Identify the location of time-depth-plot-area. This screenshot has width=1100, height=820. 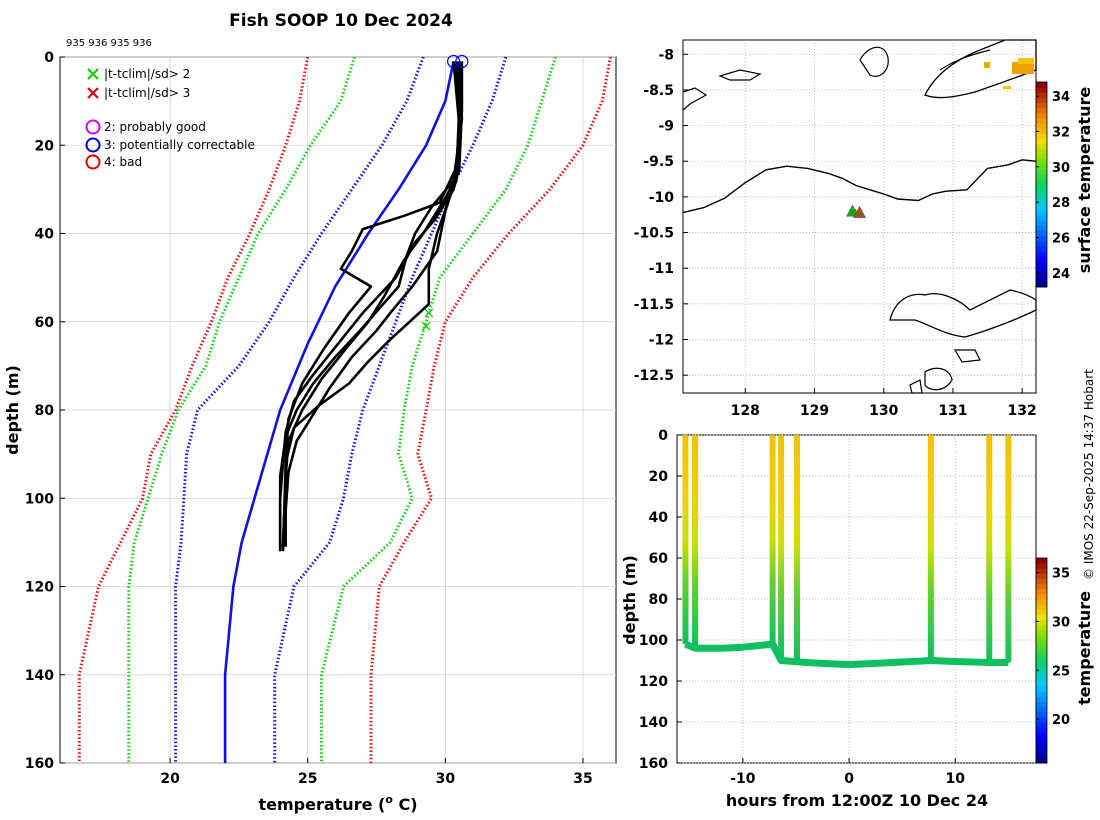
(856, 599).